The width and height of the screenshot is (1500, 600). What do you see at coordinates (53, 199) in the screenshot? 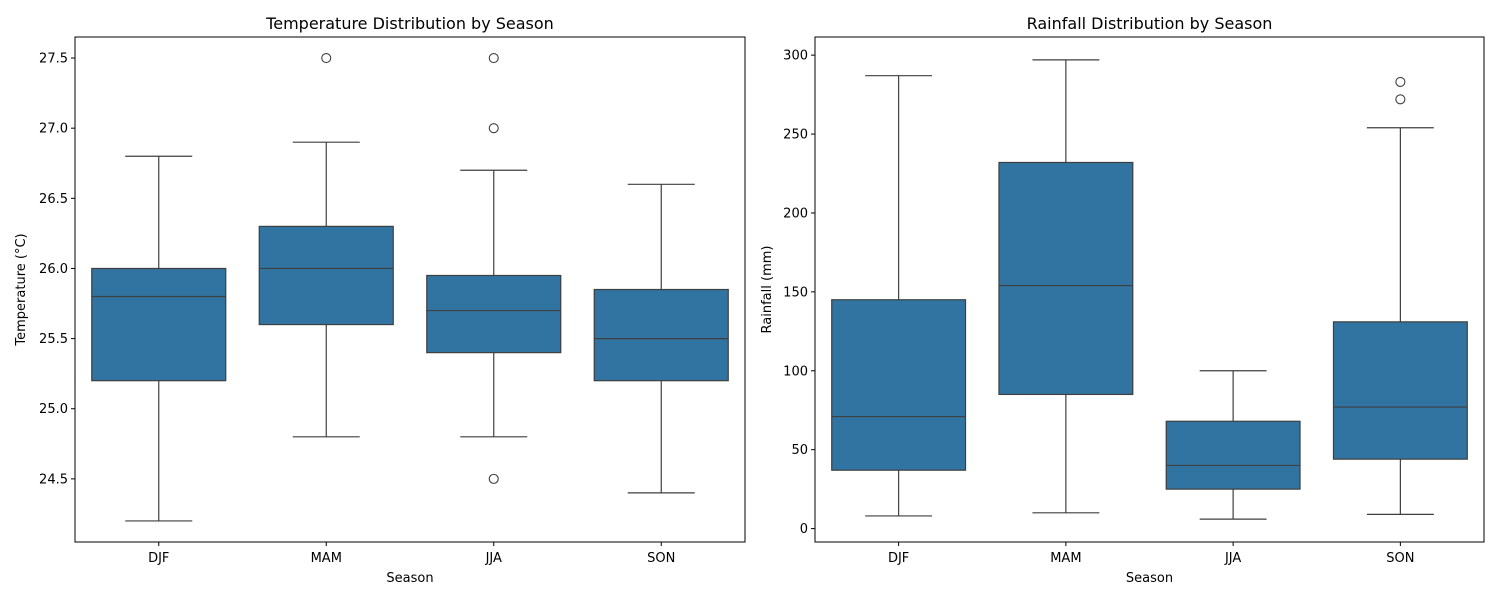
I see `y-tick-label: 26.5` at bounding box center [53, 199].